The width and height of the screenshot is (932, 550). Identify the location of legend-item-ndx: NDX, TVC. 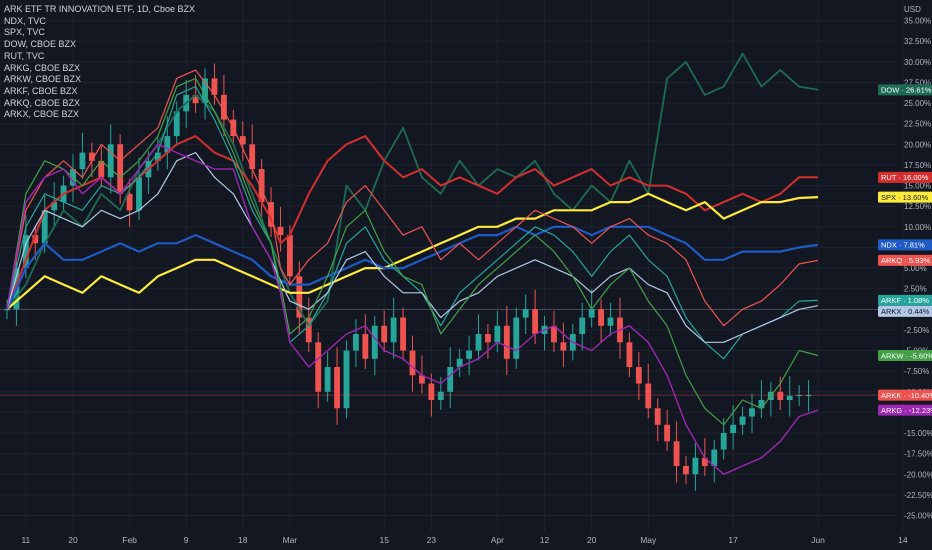
(25, 20).